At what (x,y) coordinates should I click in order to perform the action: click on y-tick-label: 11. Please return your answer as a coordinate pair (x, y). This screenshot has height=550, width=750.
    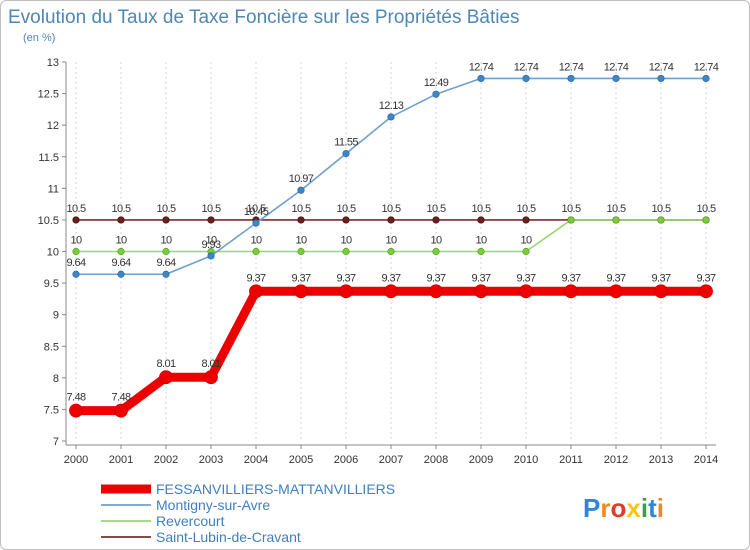
    Looking at the image, I should click on (53, 189).